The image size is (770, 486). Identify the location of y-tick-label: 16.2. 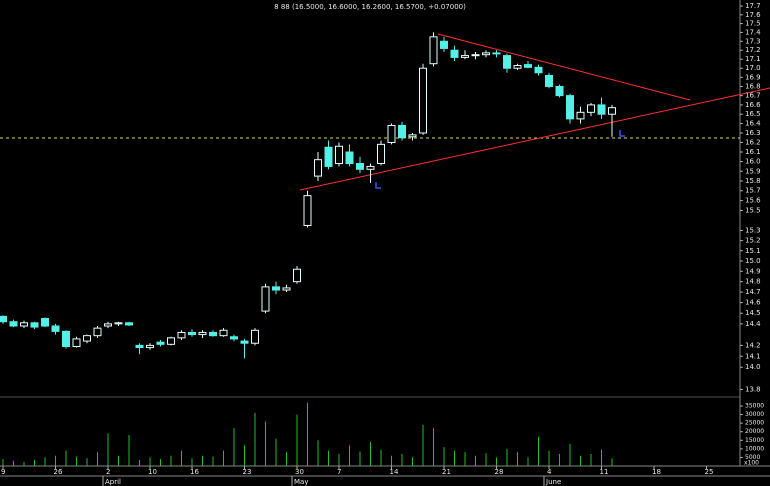
(753, 142).